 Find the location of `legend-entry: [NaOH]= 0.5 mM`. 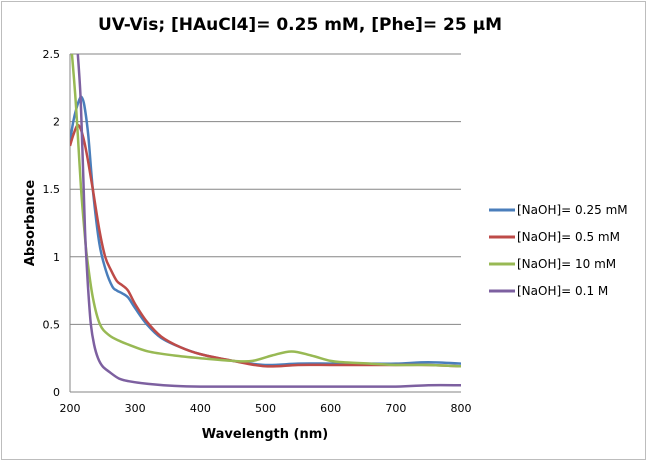

legend-entry: [NaOH]= 0.5 mM is located at coordinates (568, 237).